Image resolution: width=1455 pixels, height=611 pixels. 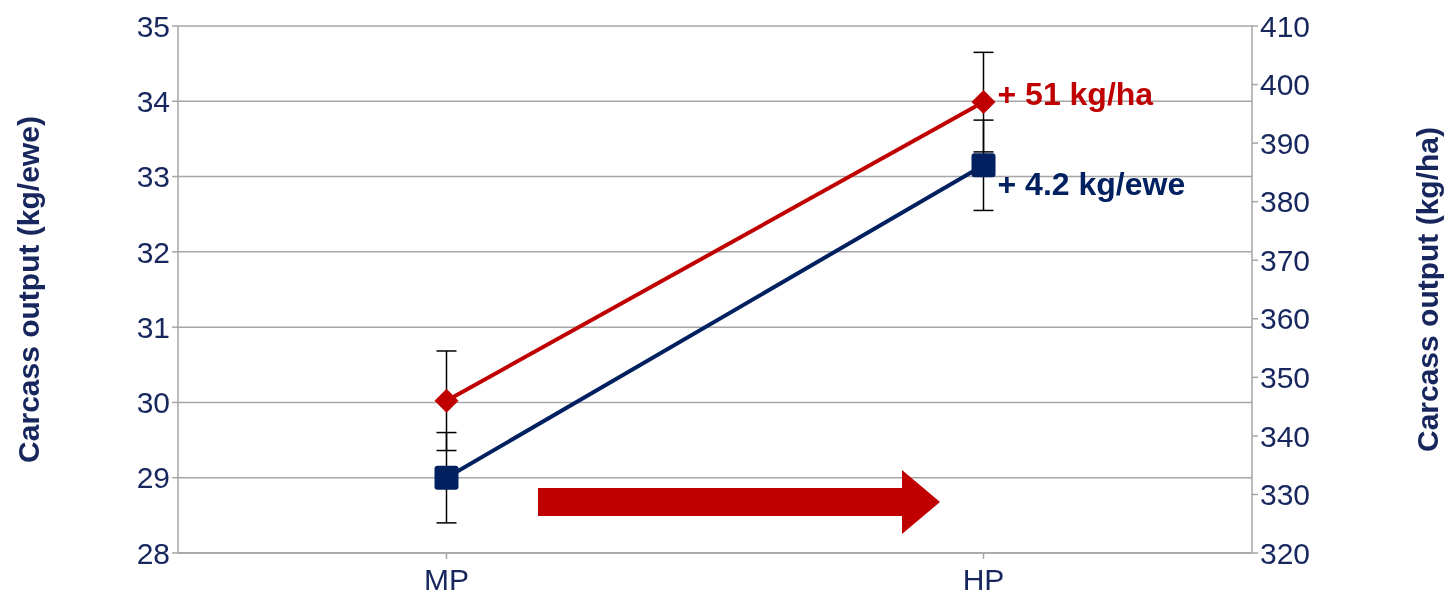 What do you see at coordinates (28, 289) in the screenshot?
I see `y-axis-title: Carcass output (kg/ewe)` at bounding box center [28, 289].